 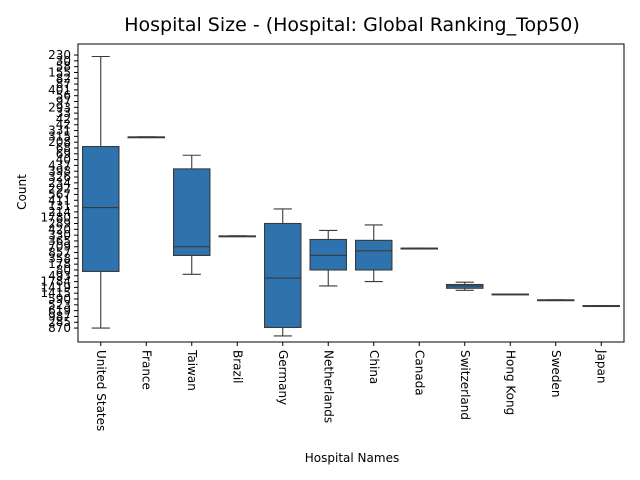 What do you see at coordinates (63, 113) in the screenshot?
I see `y-tick-label: 33` at bounding box center [63, 113].